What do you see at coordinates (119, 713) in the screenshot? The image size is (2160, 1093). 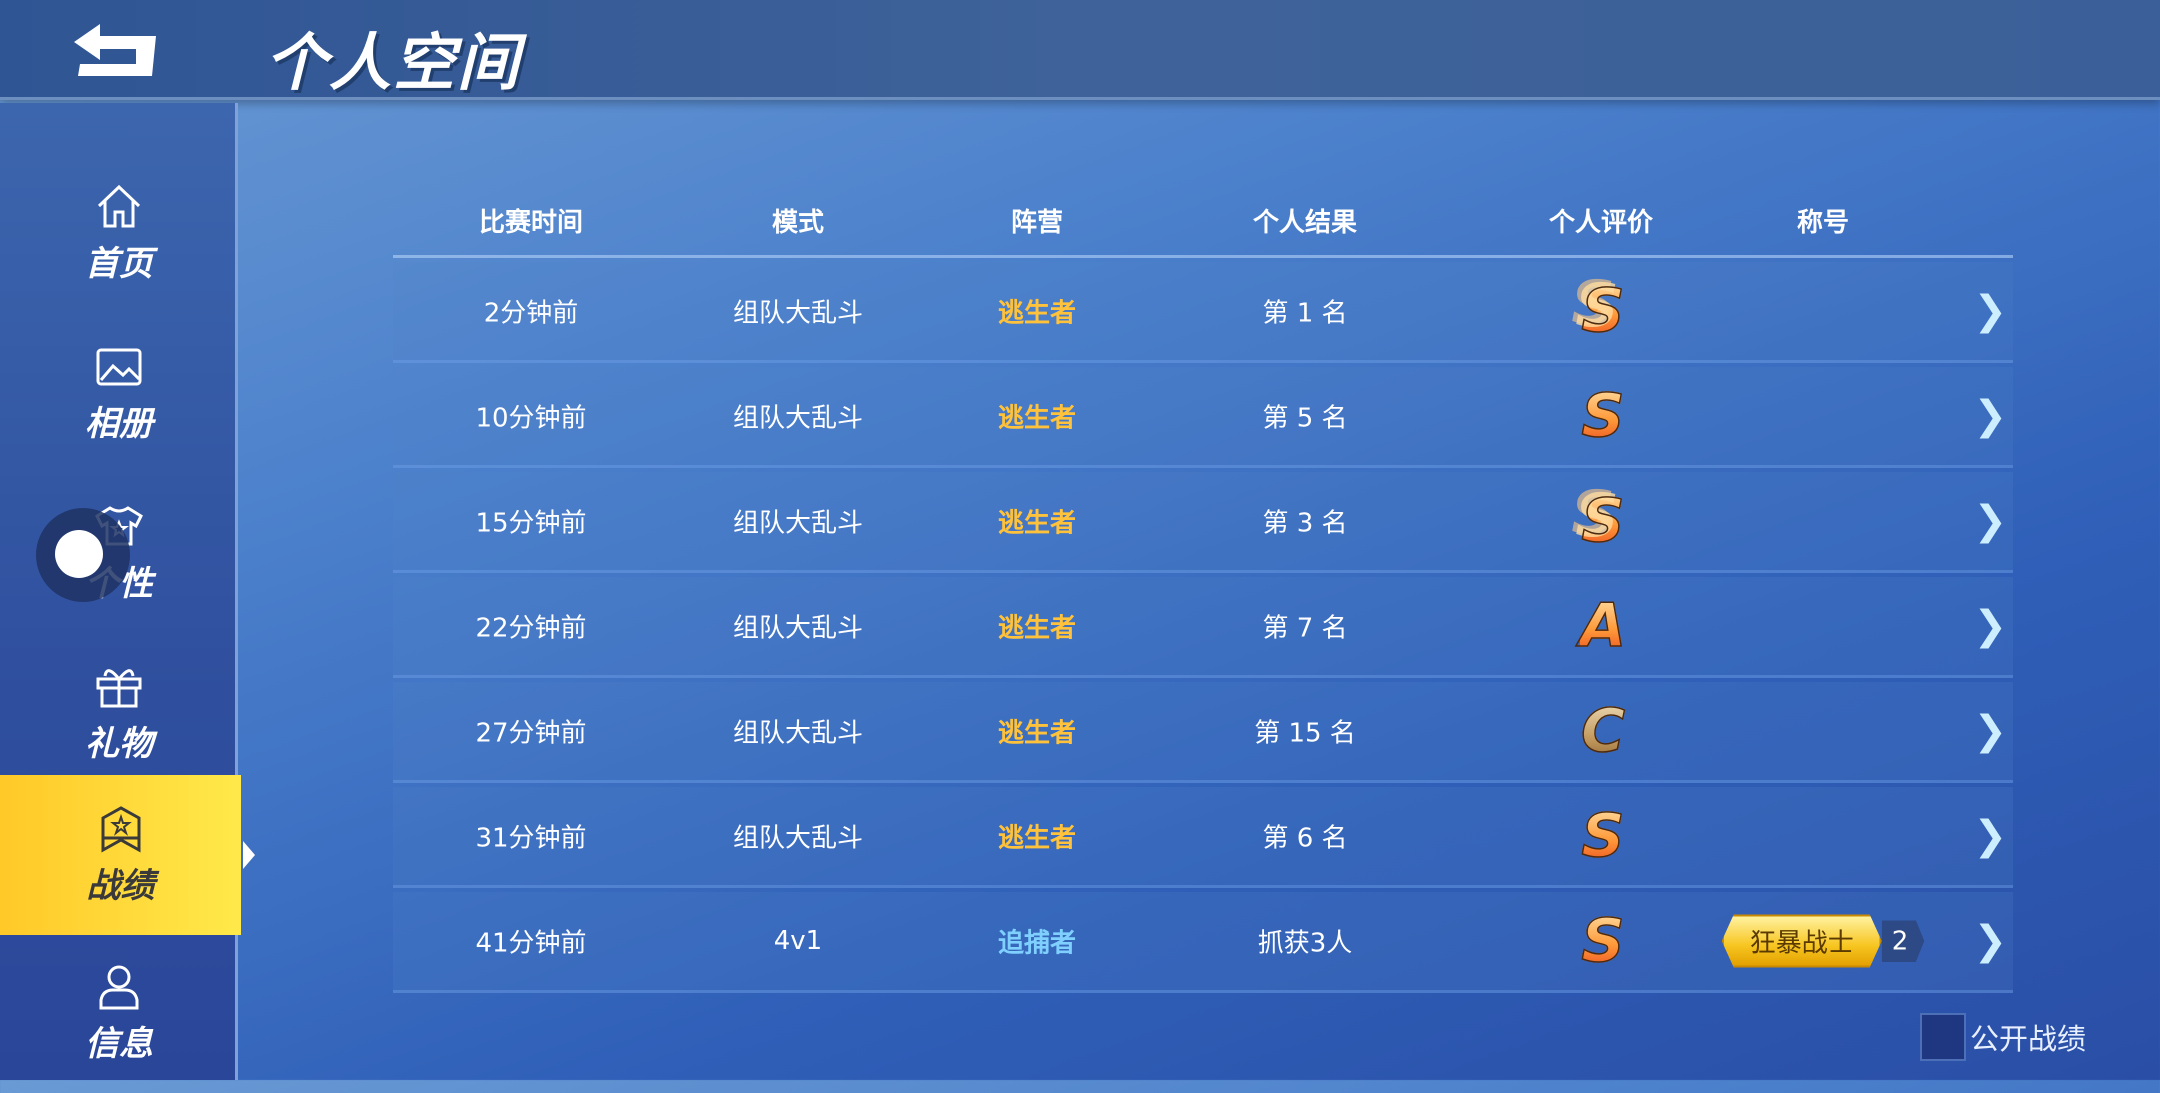 I see `sidebar-item-gift: 礼物` at bounding box center [119, 713].